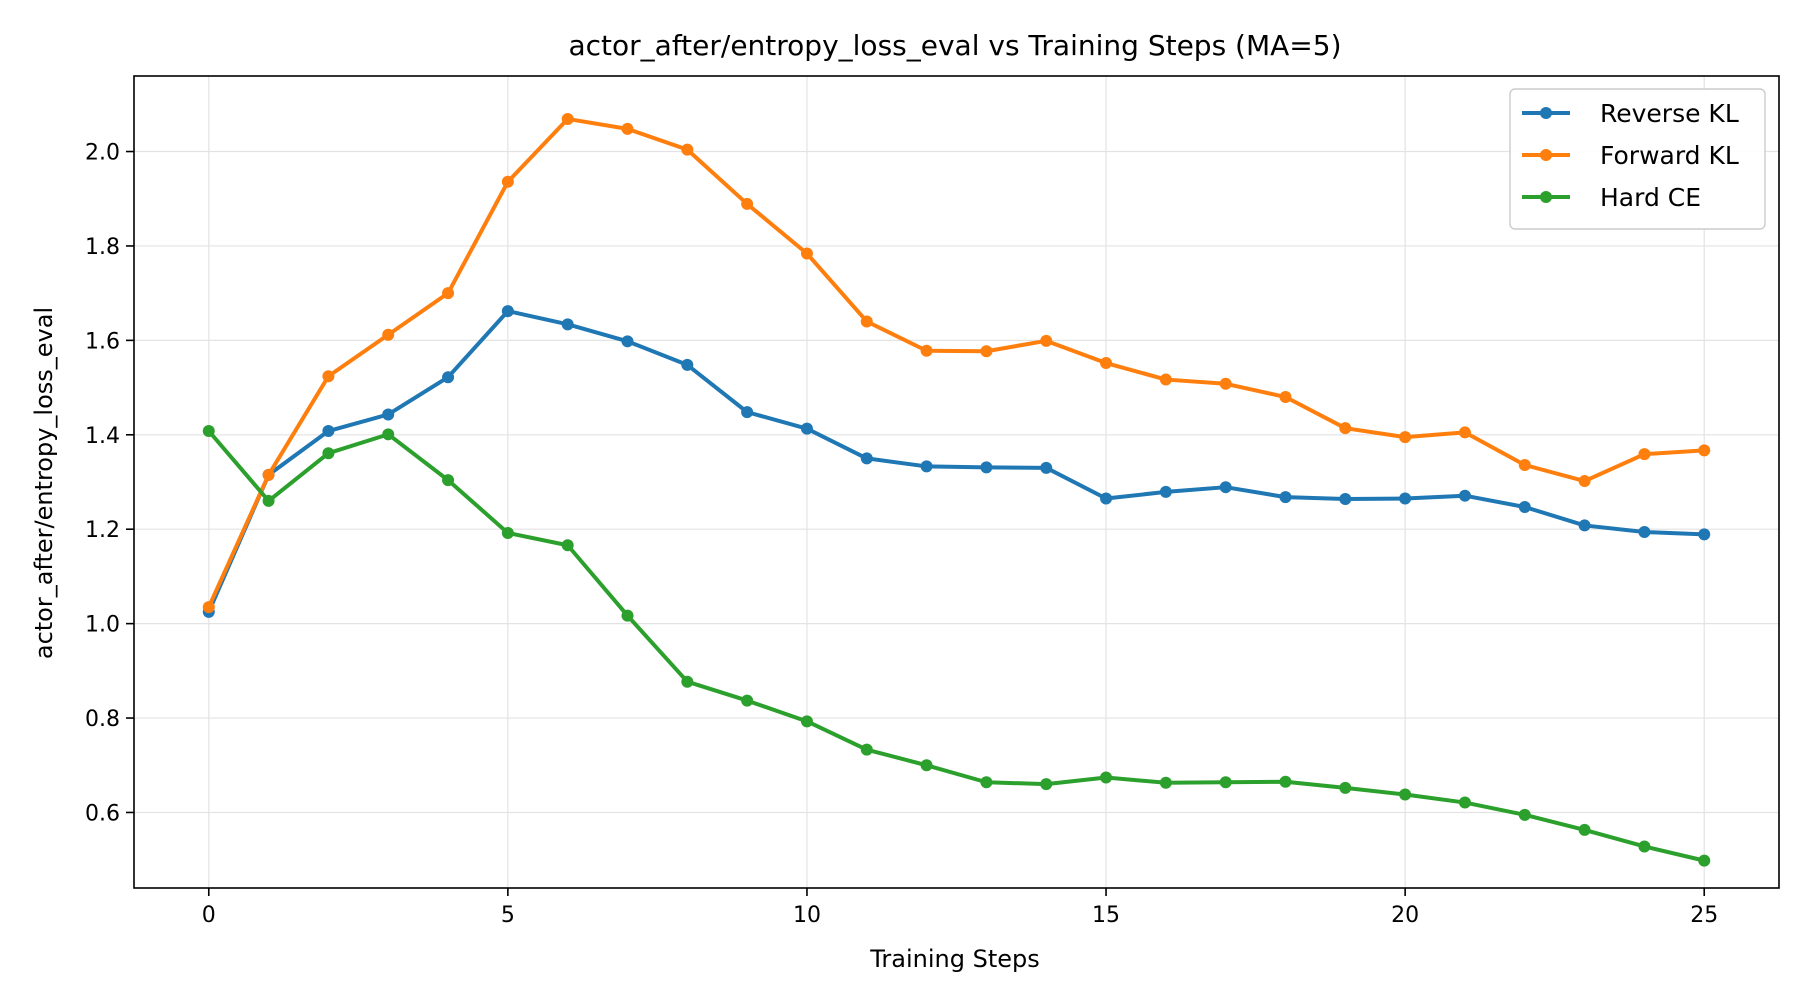 This screenshot has height=1000, width=1800. Describe the element at coordinates (807, 915) in the screenshot. I see `x-tick-label: 10` at that location.